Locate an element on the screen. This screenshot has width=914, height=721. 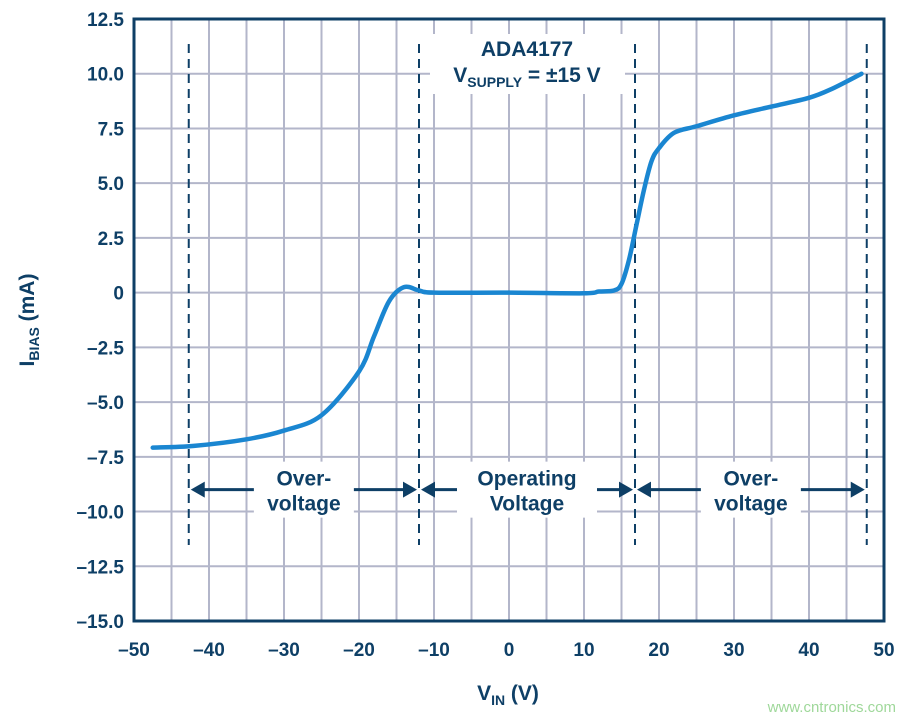
x-tick-label: 20 is located at coordinates (658, 650).